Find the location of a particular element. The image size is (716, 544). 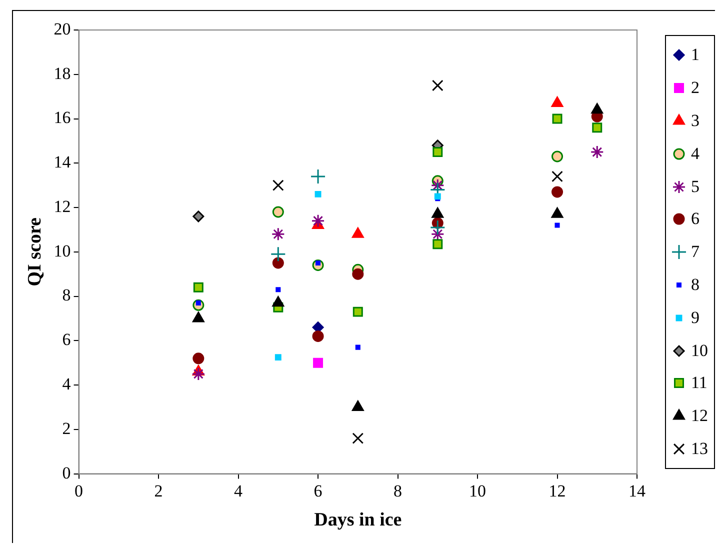

x-tick-label: 10 is located at coordinates (477, 490).